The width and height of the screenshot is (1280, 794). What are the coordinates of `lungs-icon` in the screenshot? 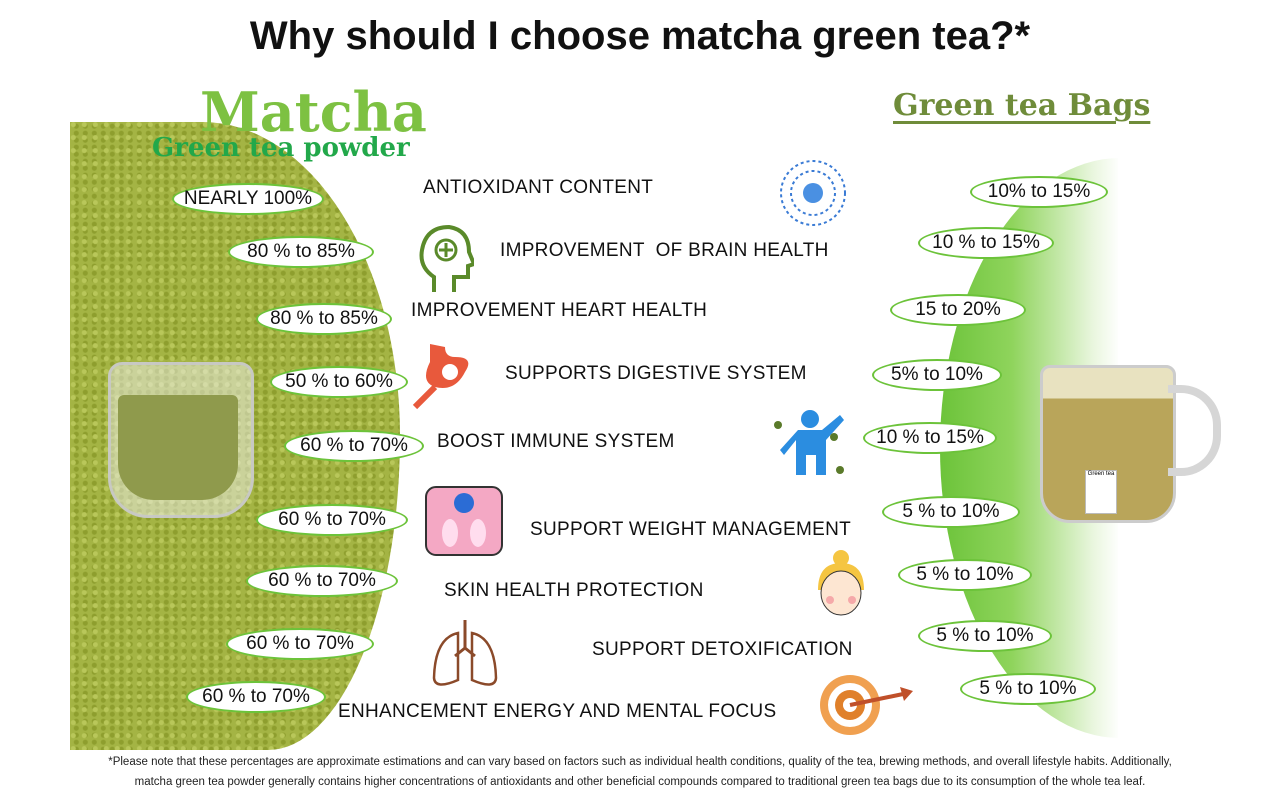 It's located at (465, 658).